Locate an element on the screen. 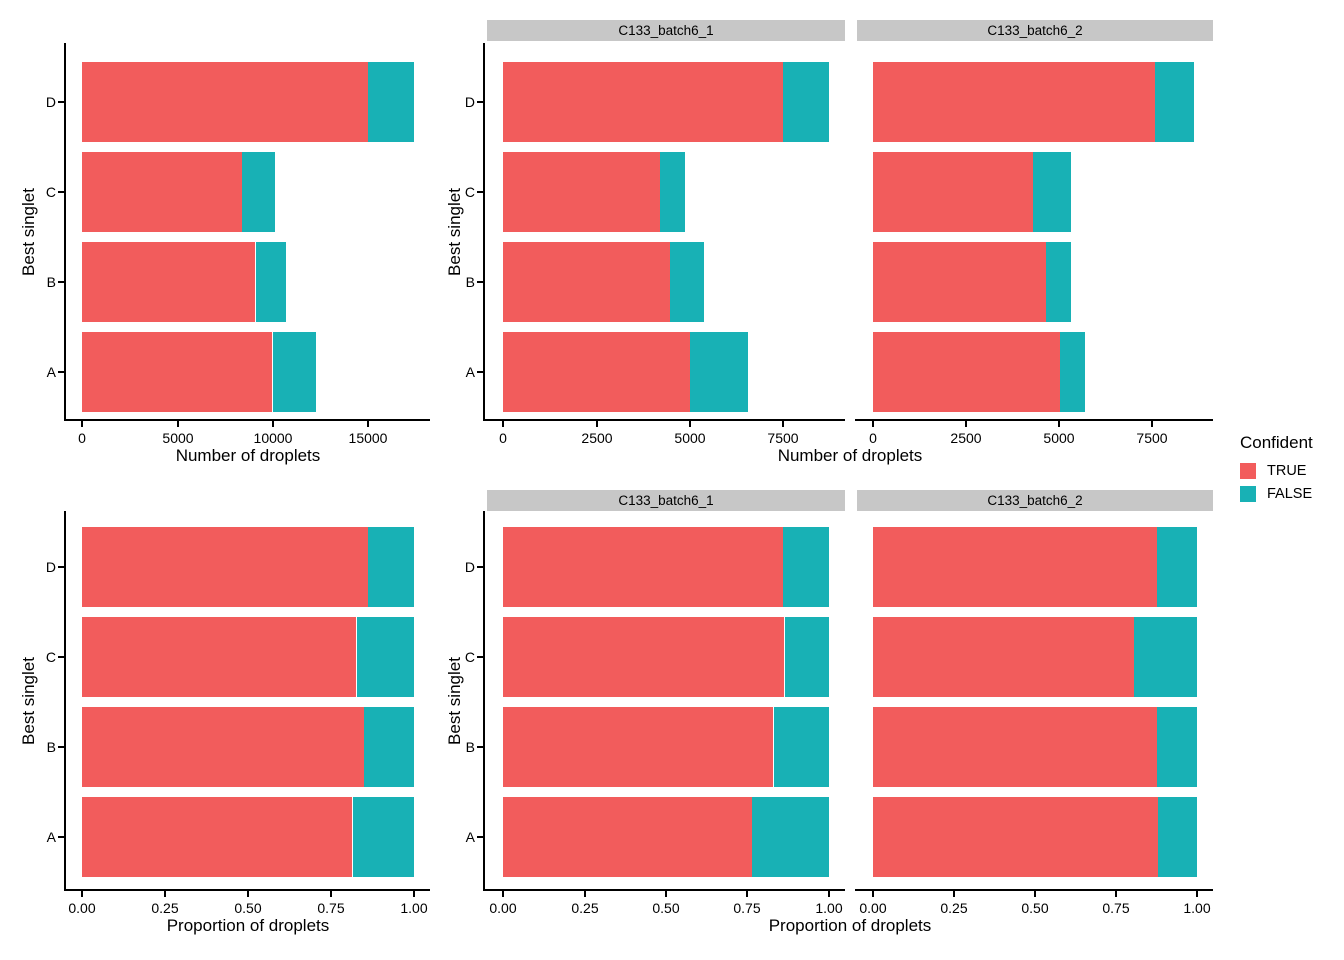 The image size is (1344, 960). x-tick-label: 0.25 is located at coordinates (954, 908).